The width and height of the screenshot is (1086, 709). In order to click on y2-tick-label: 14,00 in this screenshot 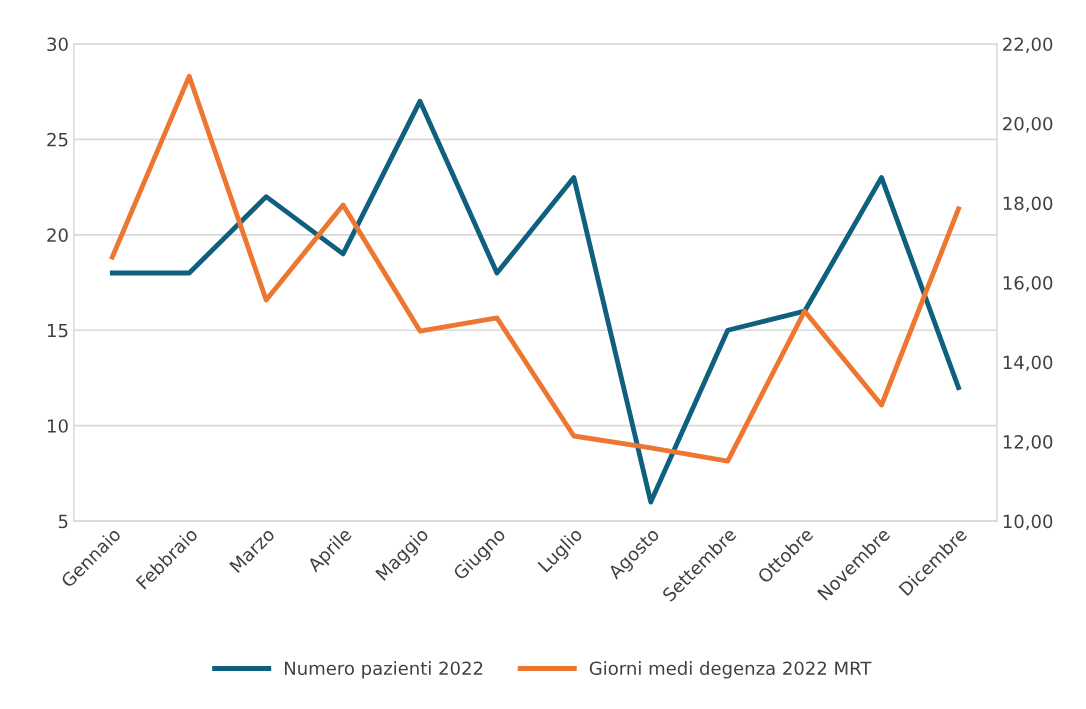, I will do `click(1028, 363)`.